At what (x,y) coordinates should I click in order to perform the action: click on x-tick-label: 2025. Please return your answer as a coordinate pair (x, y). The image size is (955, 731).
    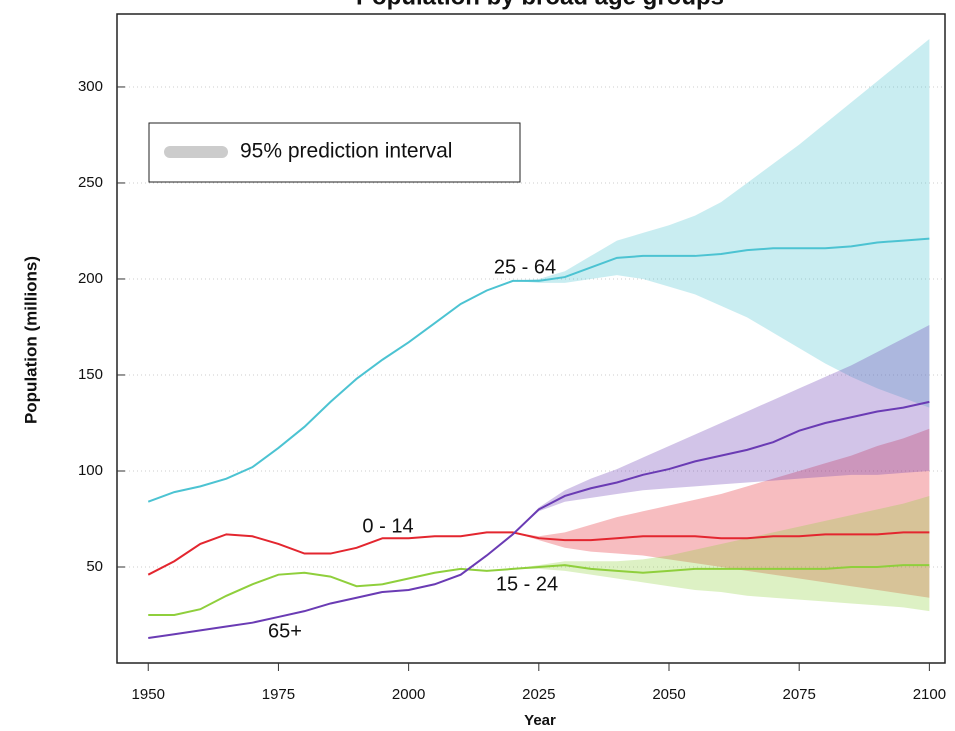
    Looking at the image, I should click on (538, 694).